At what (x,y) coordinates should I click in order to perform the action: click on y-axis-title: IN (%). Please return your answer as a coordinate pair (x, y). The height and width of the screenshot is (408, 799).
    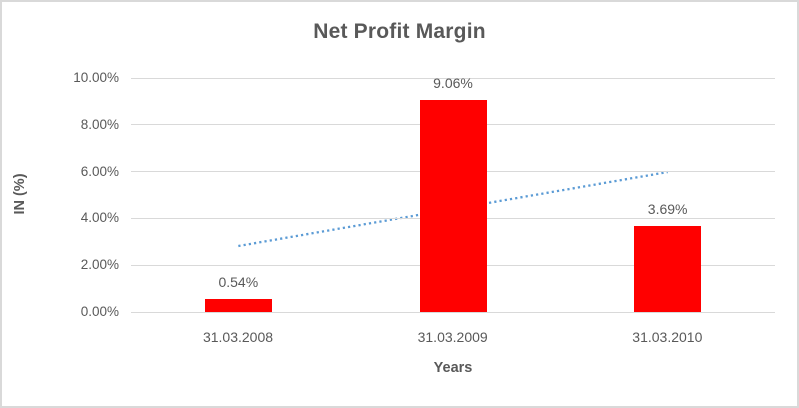
    Looking at the image, I should click on (20, 194).